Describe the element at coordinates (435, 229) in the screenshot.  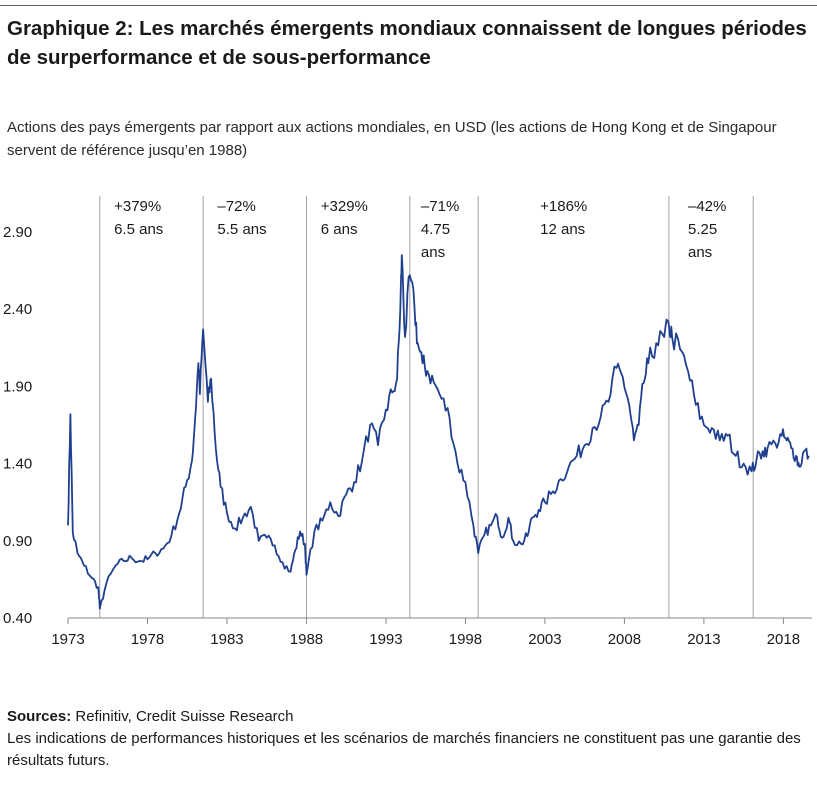
I see `annotation-line: 4.75` at that location.